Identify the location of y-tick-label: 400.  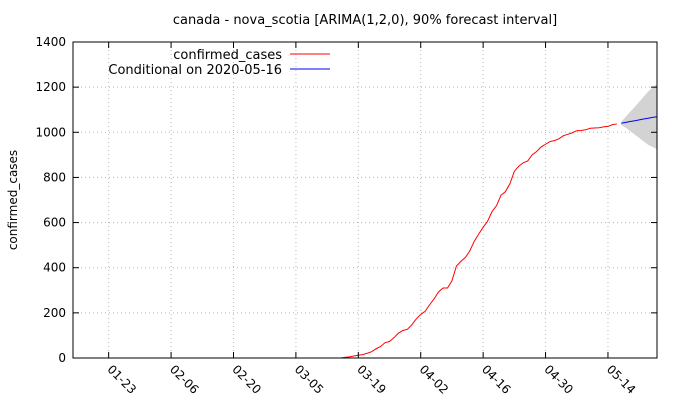
(54, 268).